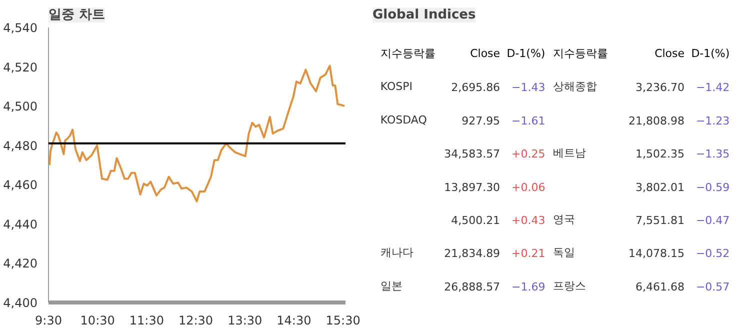  What do you see at coordinates (528, 87) in the screenshot?
I see `text: −1.43` at bounding box center [528, 87].